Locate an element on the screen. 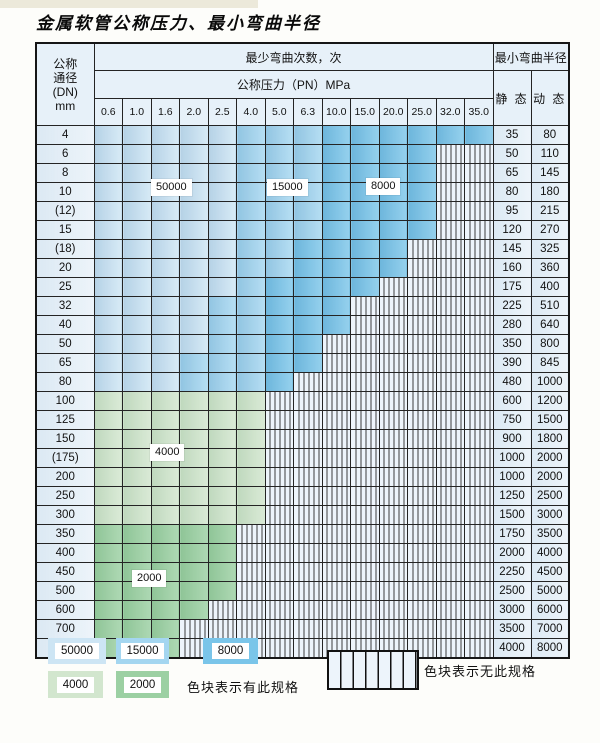 The image size is (600, 743). static-radius-cell: 50 is located at coordinates (512, 154).